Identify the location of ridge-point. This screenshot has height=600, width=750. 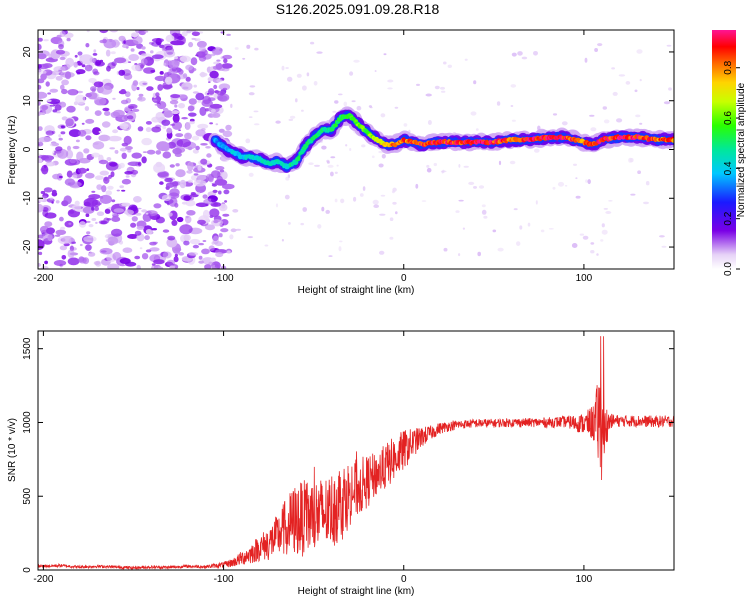
(335, 125).